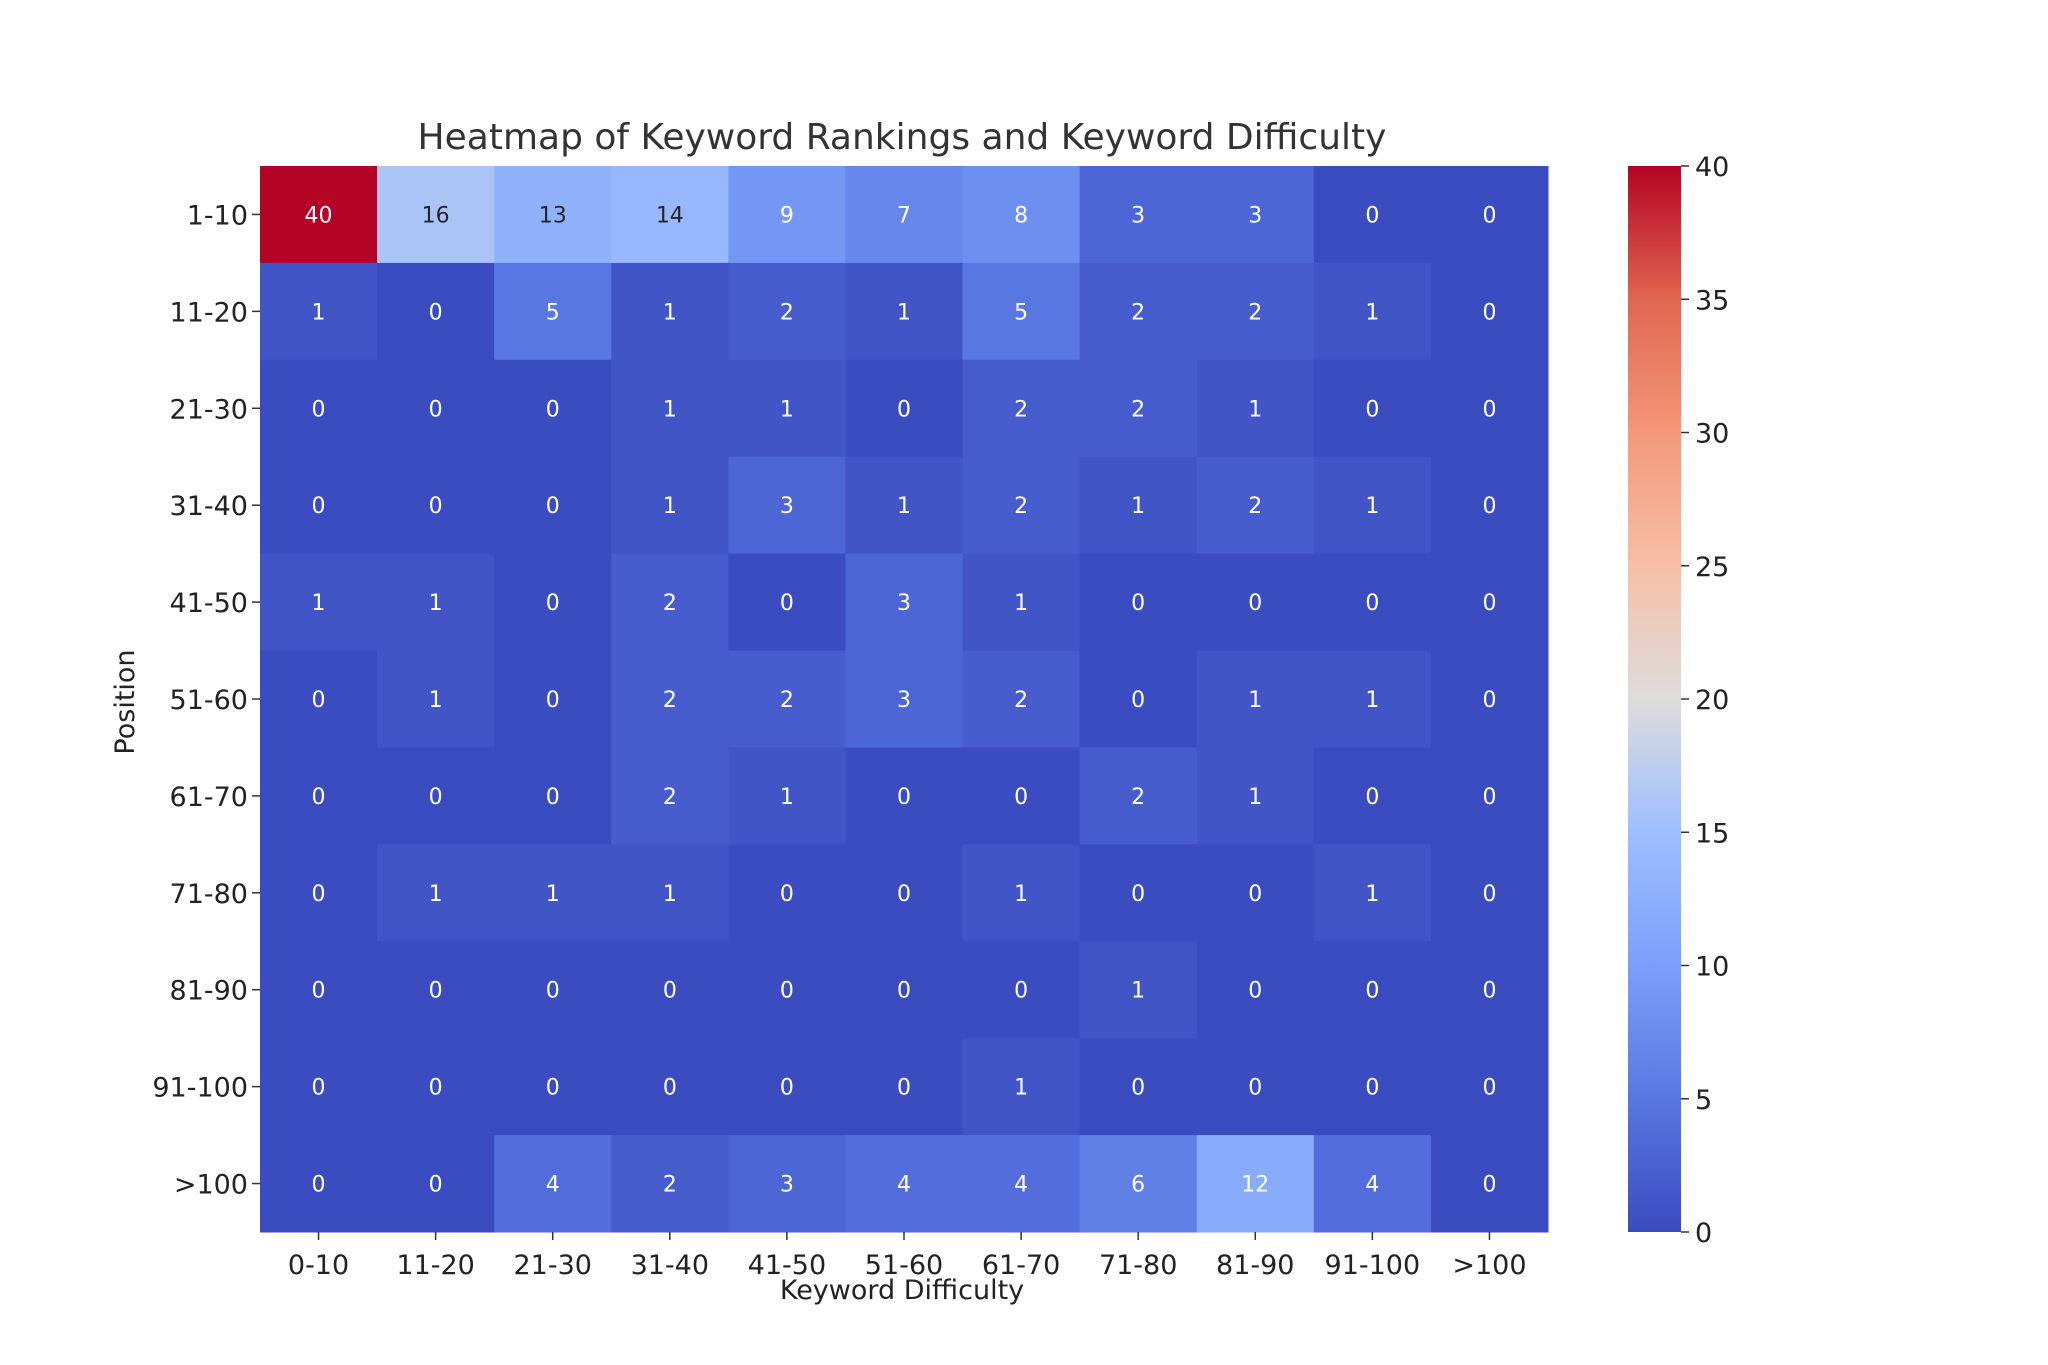  What do you see at coordinates (1021, 215) in the screenshot?
I see `cell-value-label: 8` at bounding box center [1021, 215].